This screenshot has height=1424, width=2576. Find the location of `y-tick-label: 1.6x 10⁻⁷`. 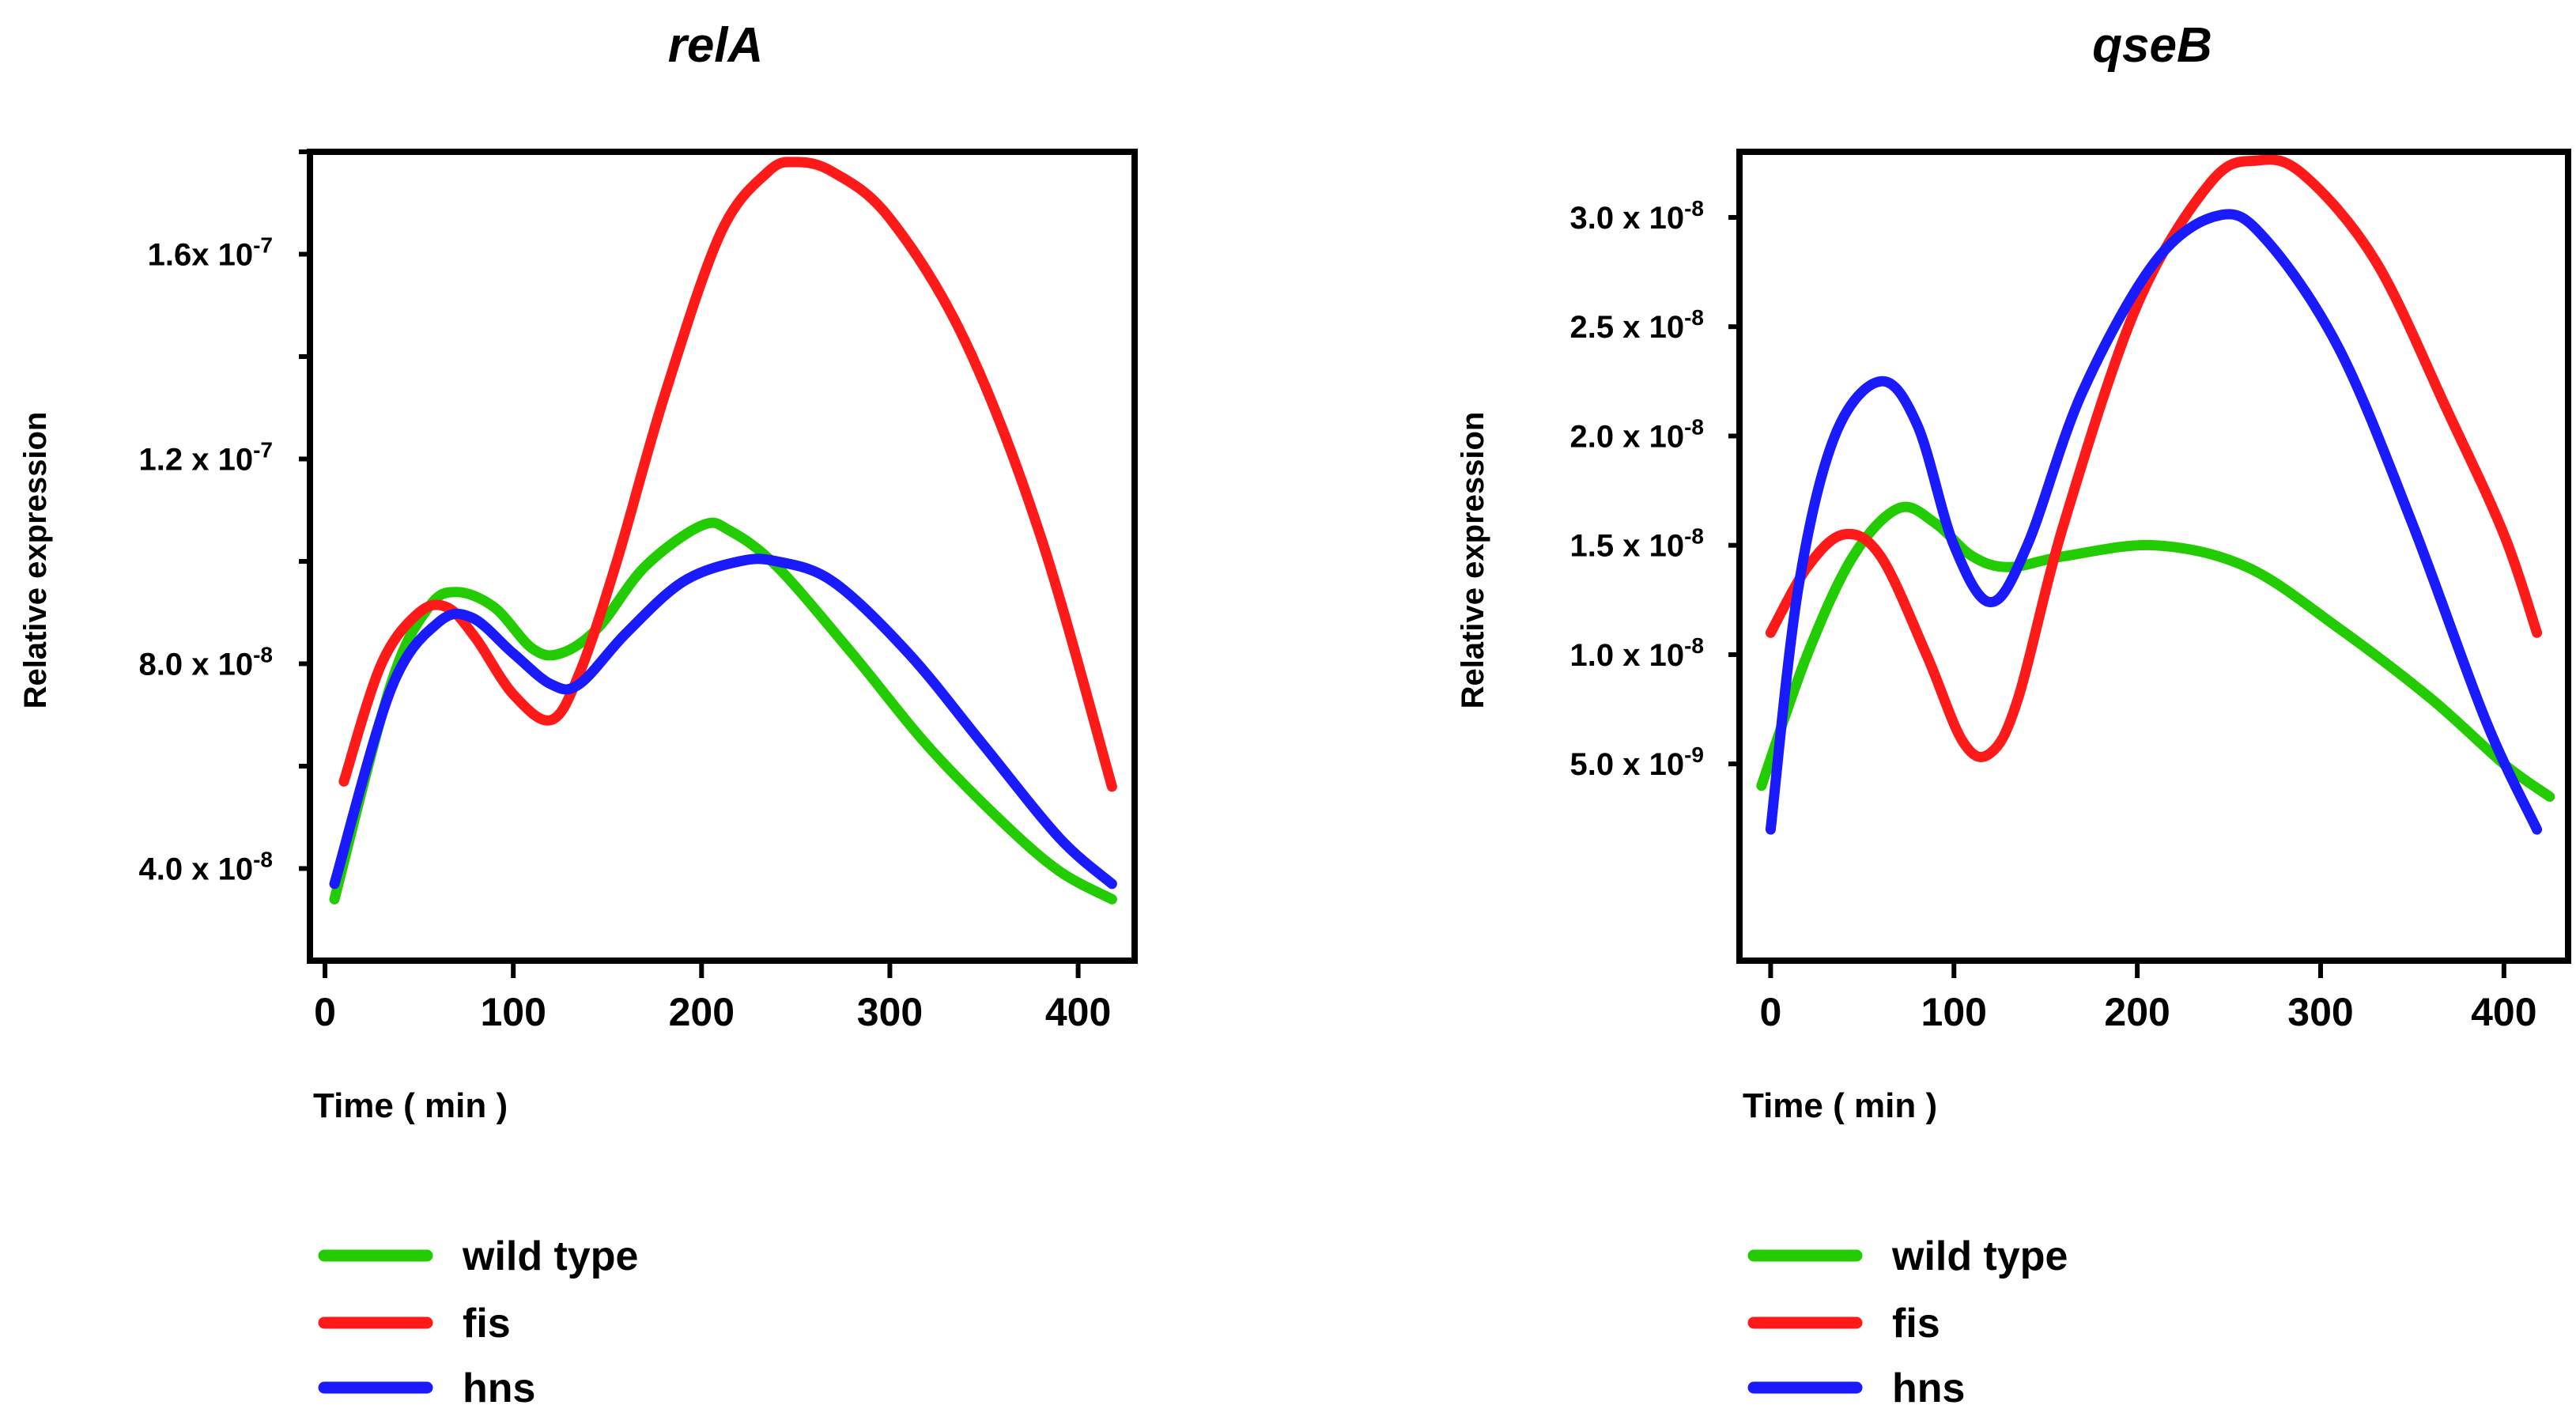

y-tick-label: 1.6x 10⁻⁷ is located at coordinates (210, 252).